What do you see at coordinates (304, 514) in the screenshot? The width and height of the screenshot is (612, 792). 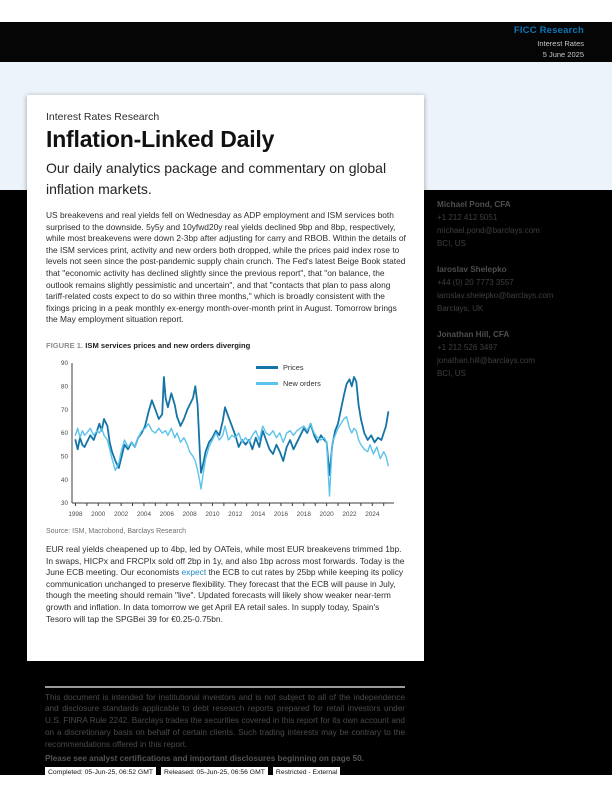 I see `svg-text: 2018` at bounding box center [304, 514].